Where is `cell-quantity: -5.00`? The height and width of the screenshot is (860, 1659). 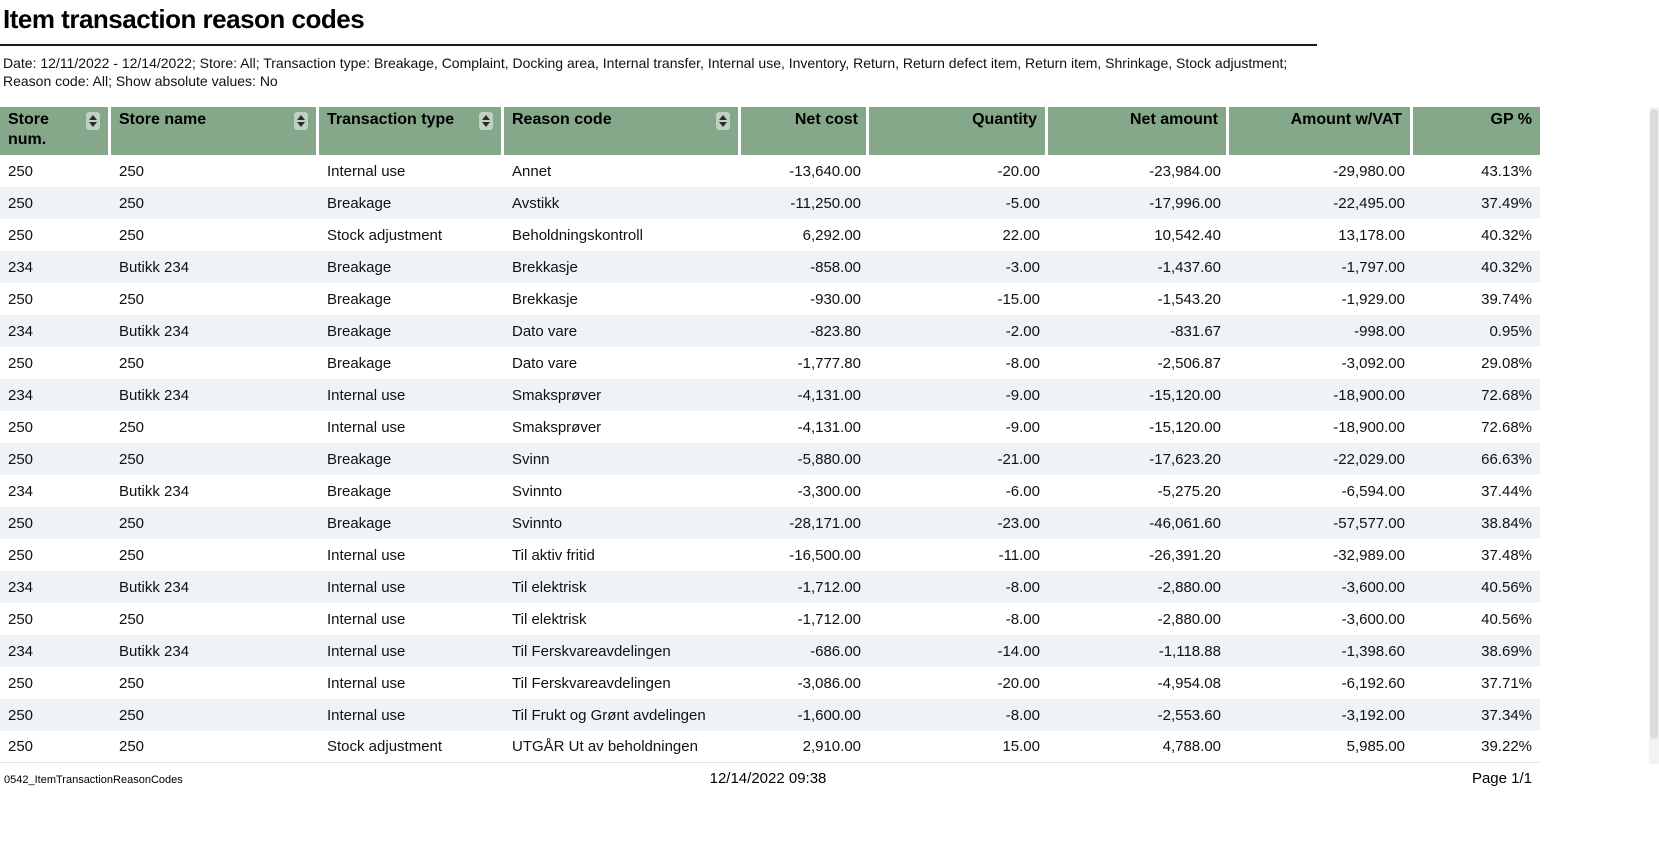 cell-quantity: -5.00 is located at coordinates (958, 203).